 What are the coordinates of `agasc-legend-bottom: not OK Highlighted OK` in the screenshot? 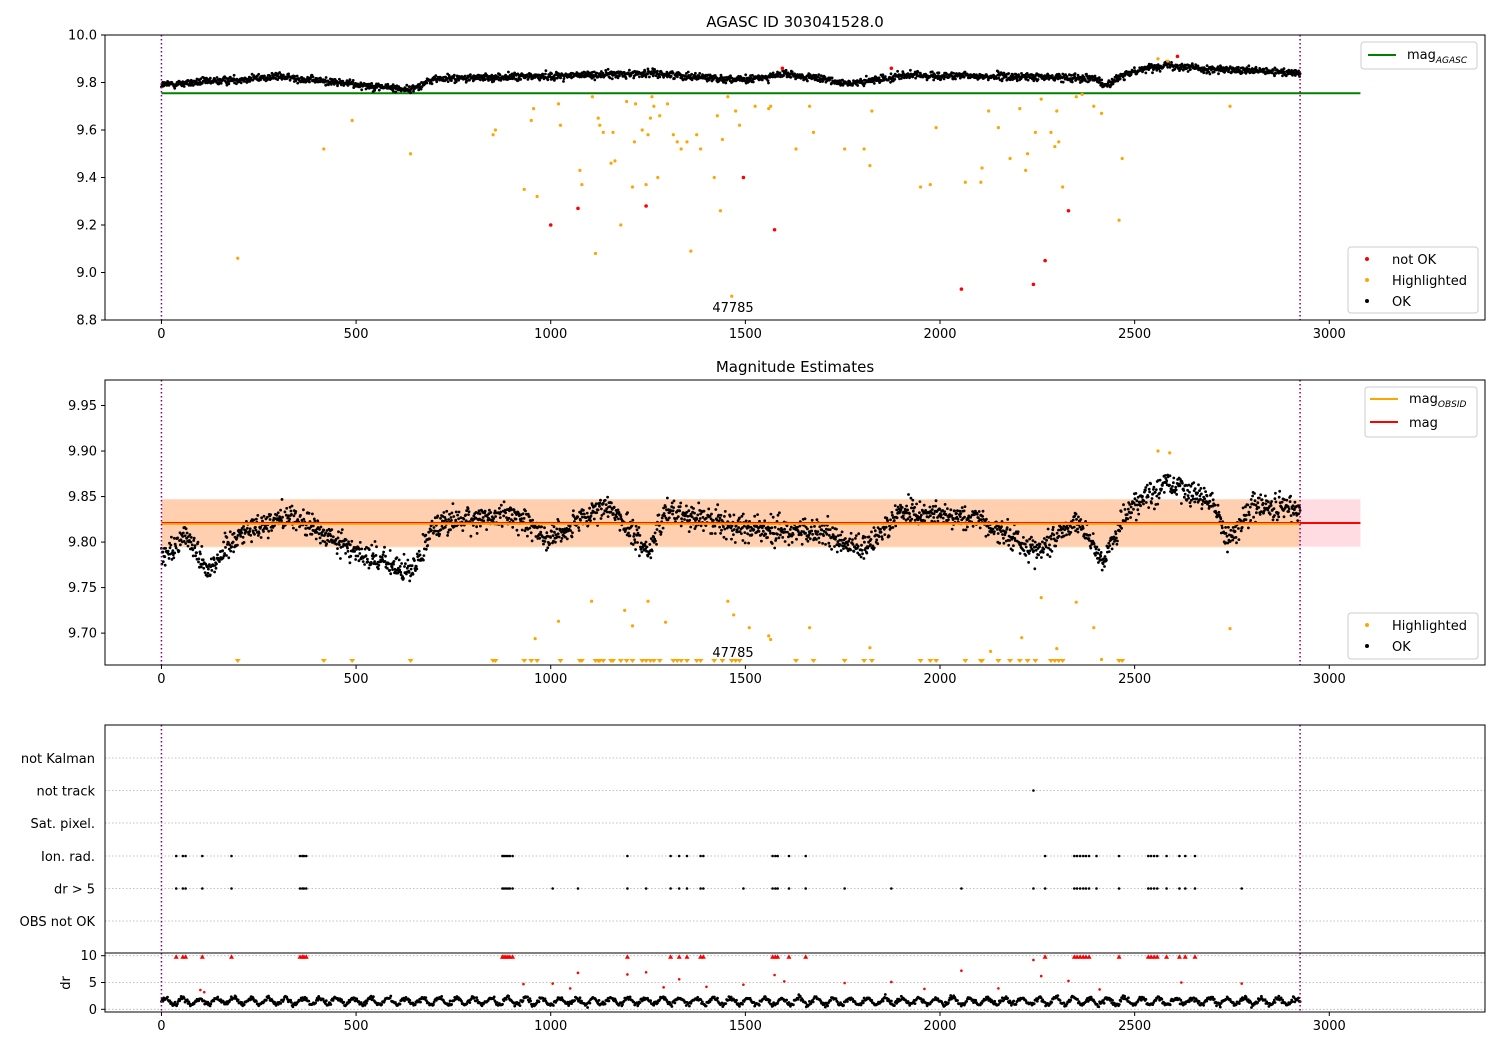 It's located at (1413, 280).